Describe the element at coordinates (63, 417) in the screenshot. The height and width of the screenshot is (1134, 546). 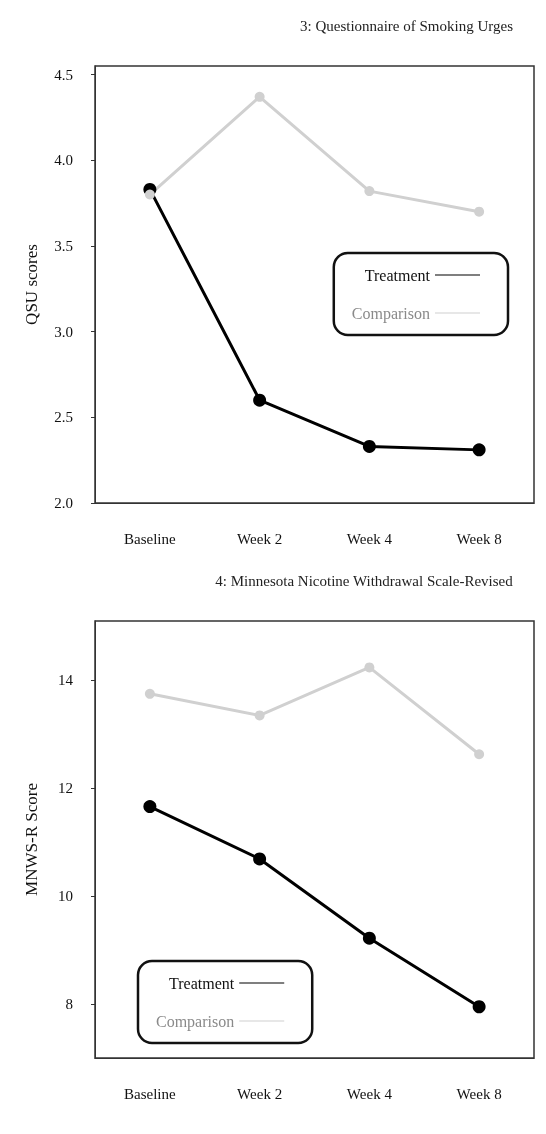
I see `y-tick-label: 2.5` at that location.